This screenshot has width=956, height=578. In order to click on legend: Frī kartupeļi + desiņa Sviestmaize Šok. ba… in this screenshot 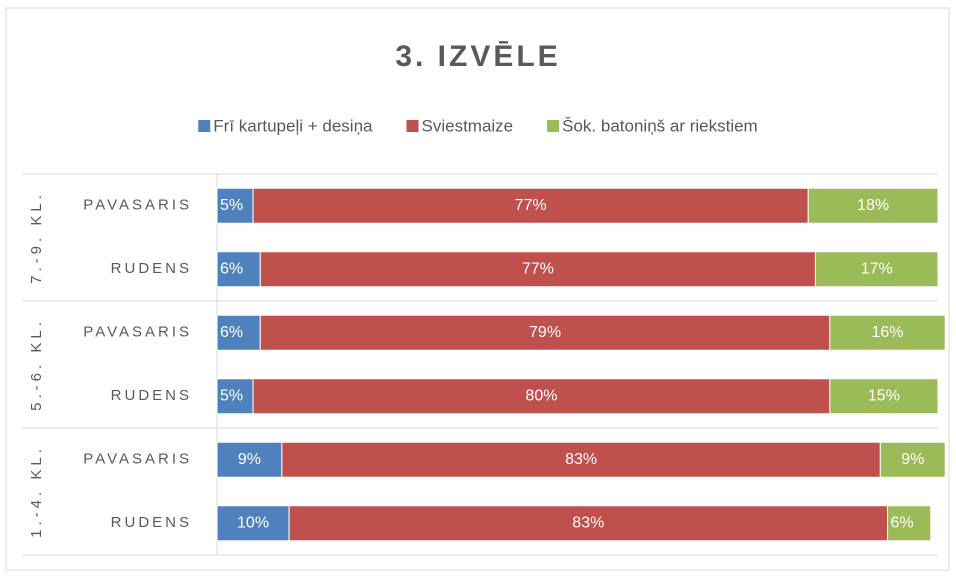, I will do `click(478, 125)`.